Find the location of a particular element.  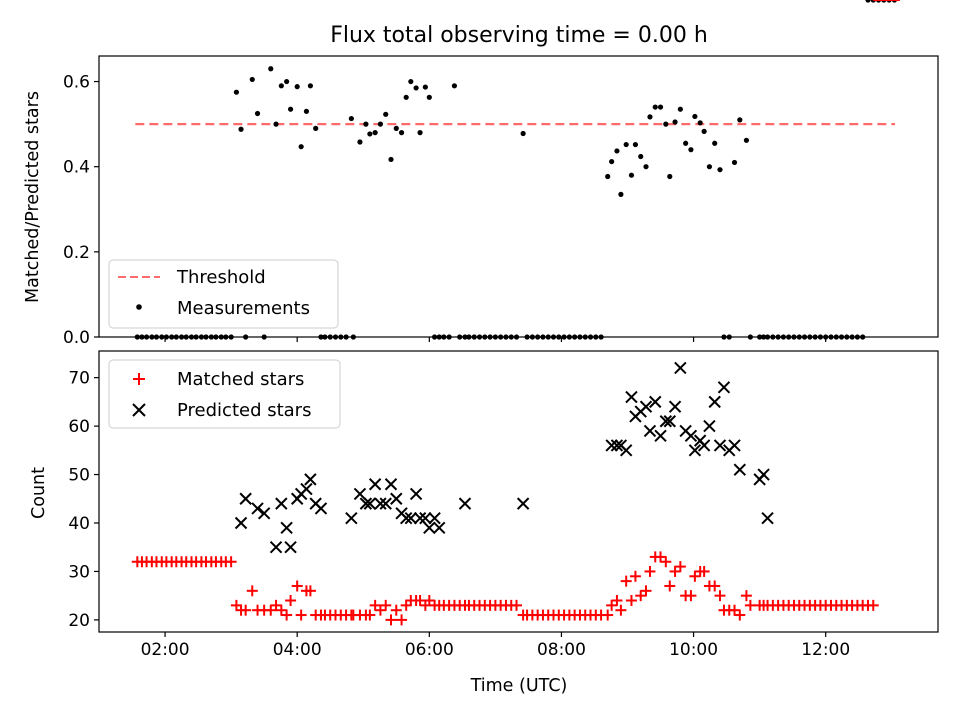

x-axis-label: Time (UTC) is located at coordinates (519, 686).